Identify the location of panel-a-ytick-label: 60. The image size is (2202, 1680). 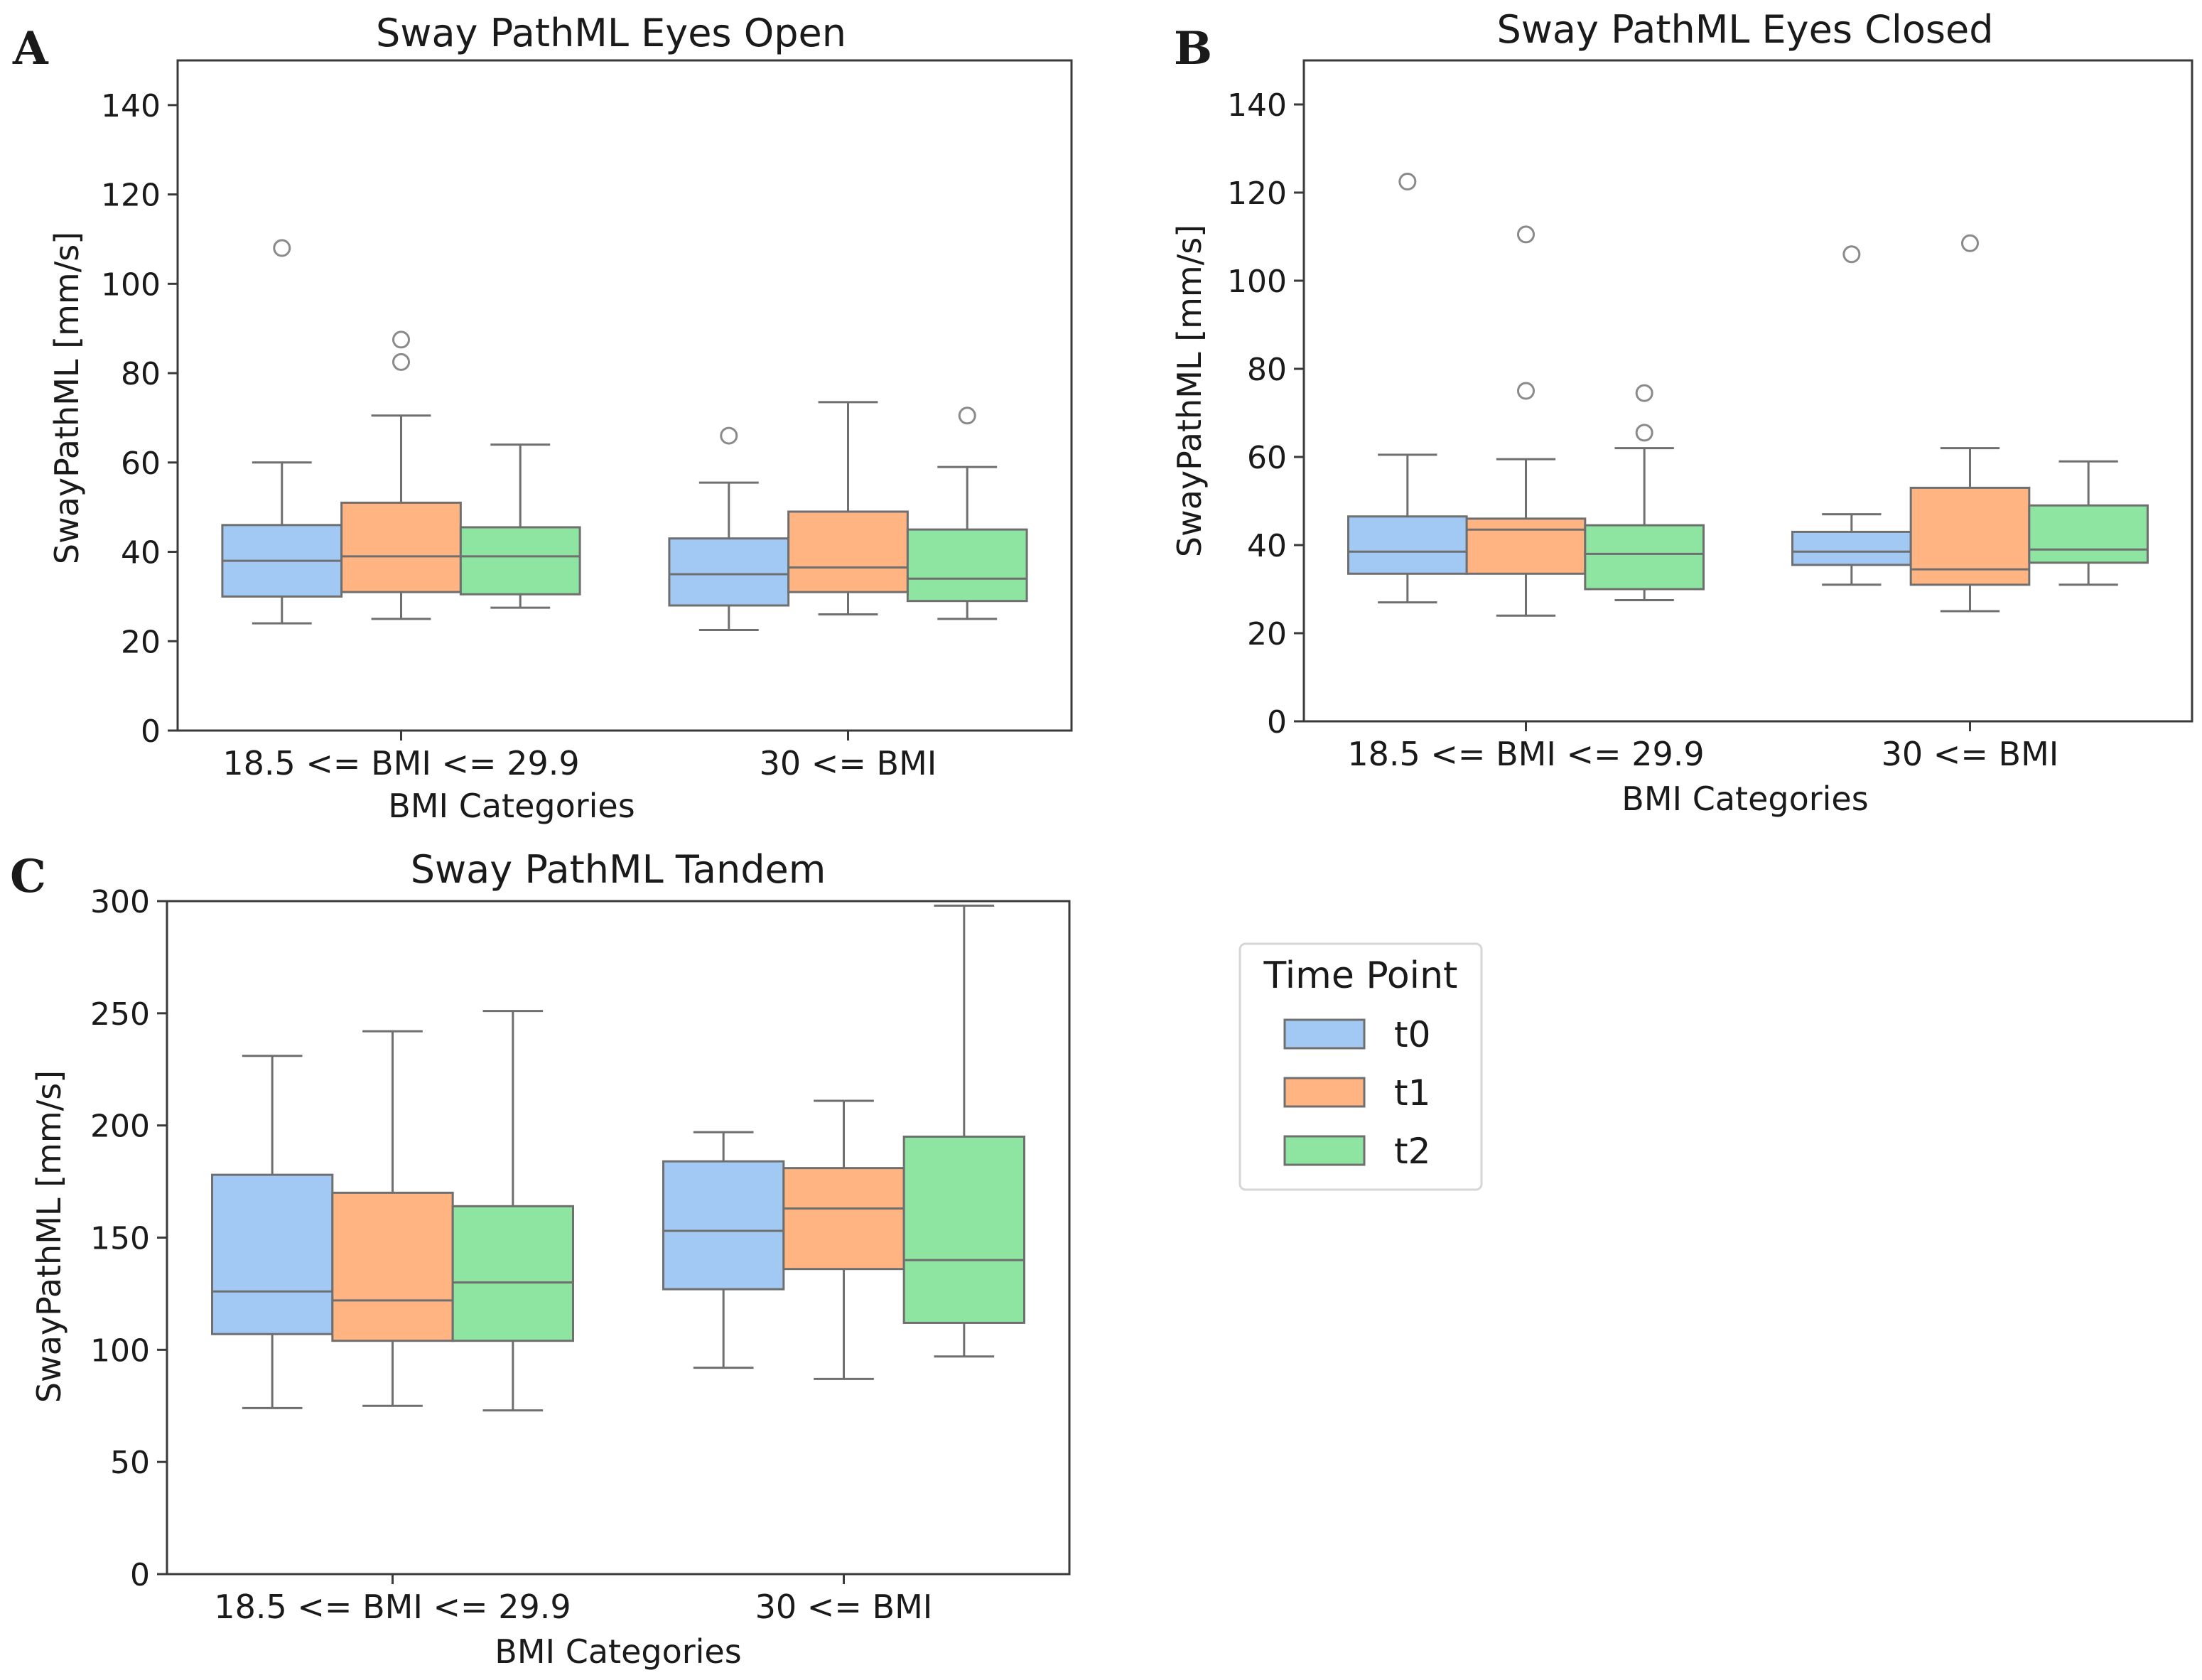
(141, 464).